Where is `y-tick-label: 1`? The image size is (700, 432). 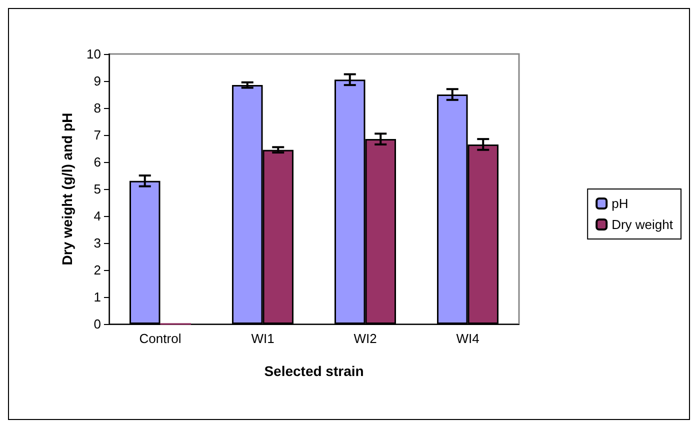
y-tick-label: 1 is located at coordinates (97, 297).